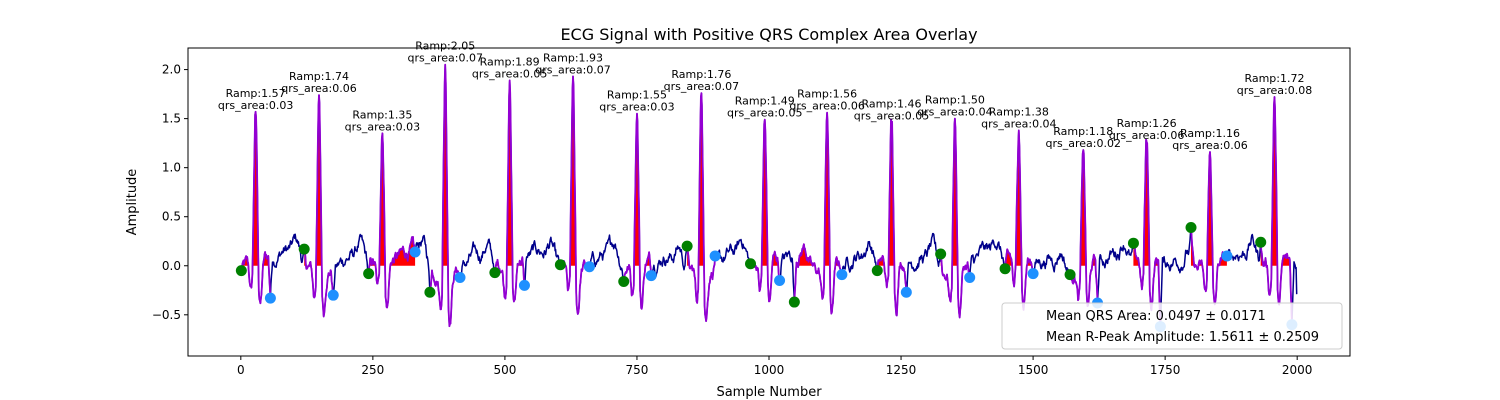 This screenshot has width=1500, height=400. What do you see at coordinates (445, 46) in the screenshot?
I see `ramp-annotation: Ramp:2.05` at bounding box center [445, 46].